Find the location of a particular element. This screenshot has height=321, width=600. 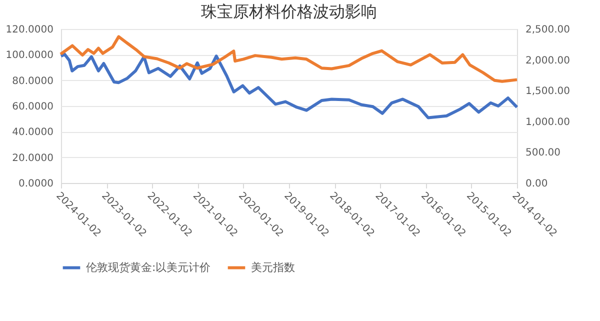

y-tick-label: 40.0000 is located at coordinates (33, 132).